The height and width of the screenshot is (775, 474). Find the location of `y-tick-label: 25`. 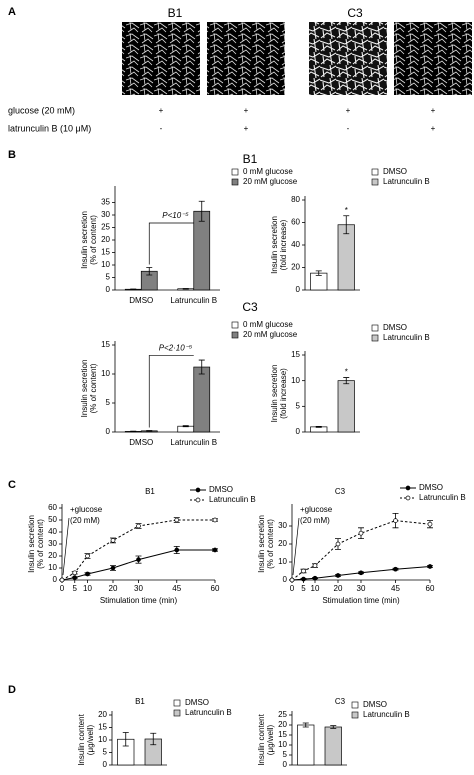

y-tick-label: 25 is located at coordinates (282, 714).